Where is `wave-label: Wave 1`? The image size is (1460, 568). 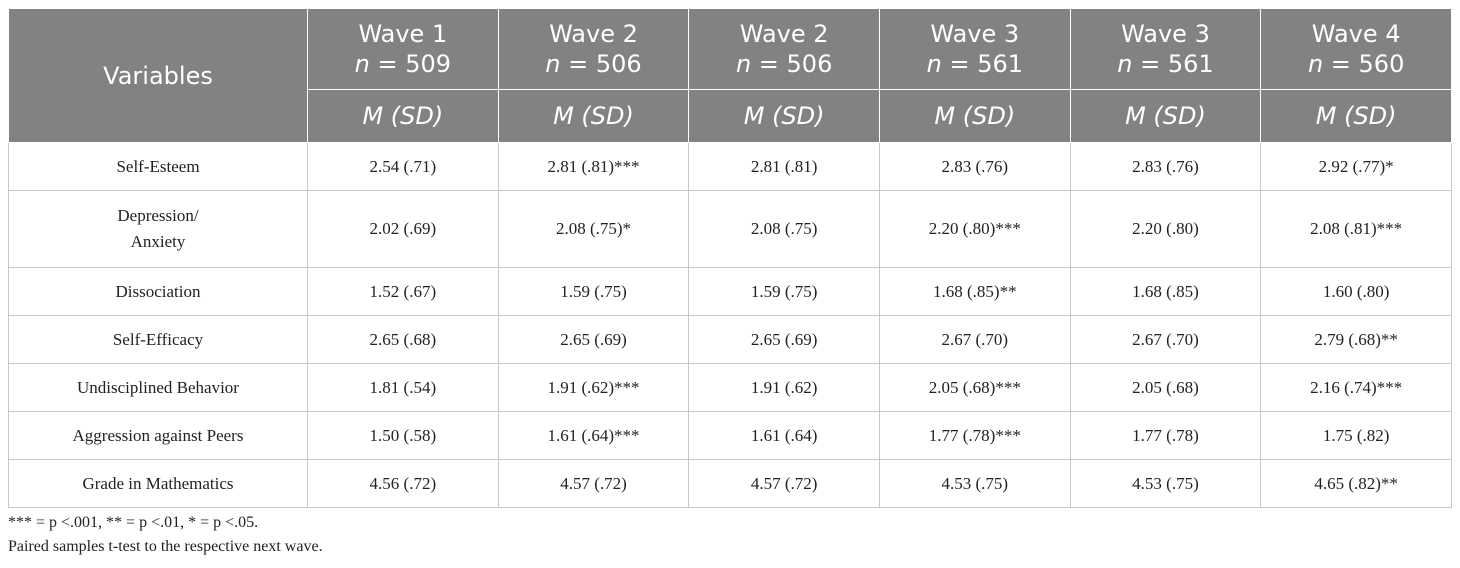 wave-label: Wave 1 is located at coordinates (403, 34).